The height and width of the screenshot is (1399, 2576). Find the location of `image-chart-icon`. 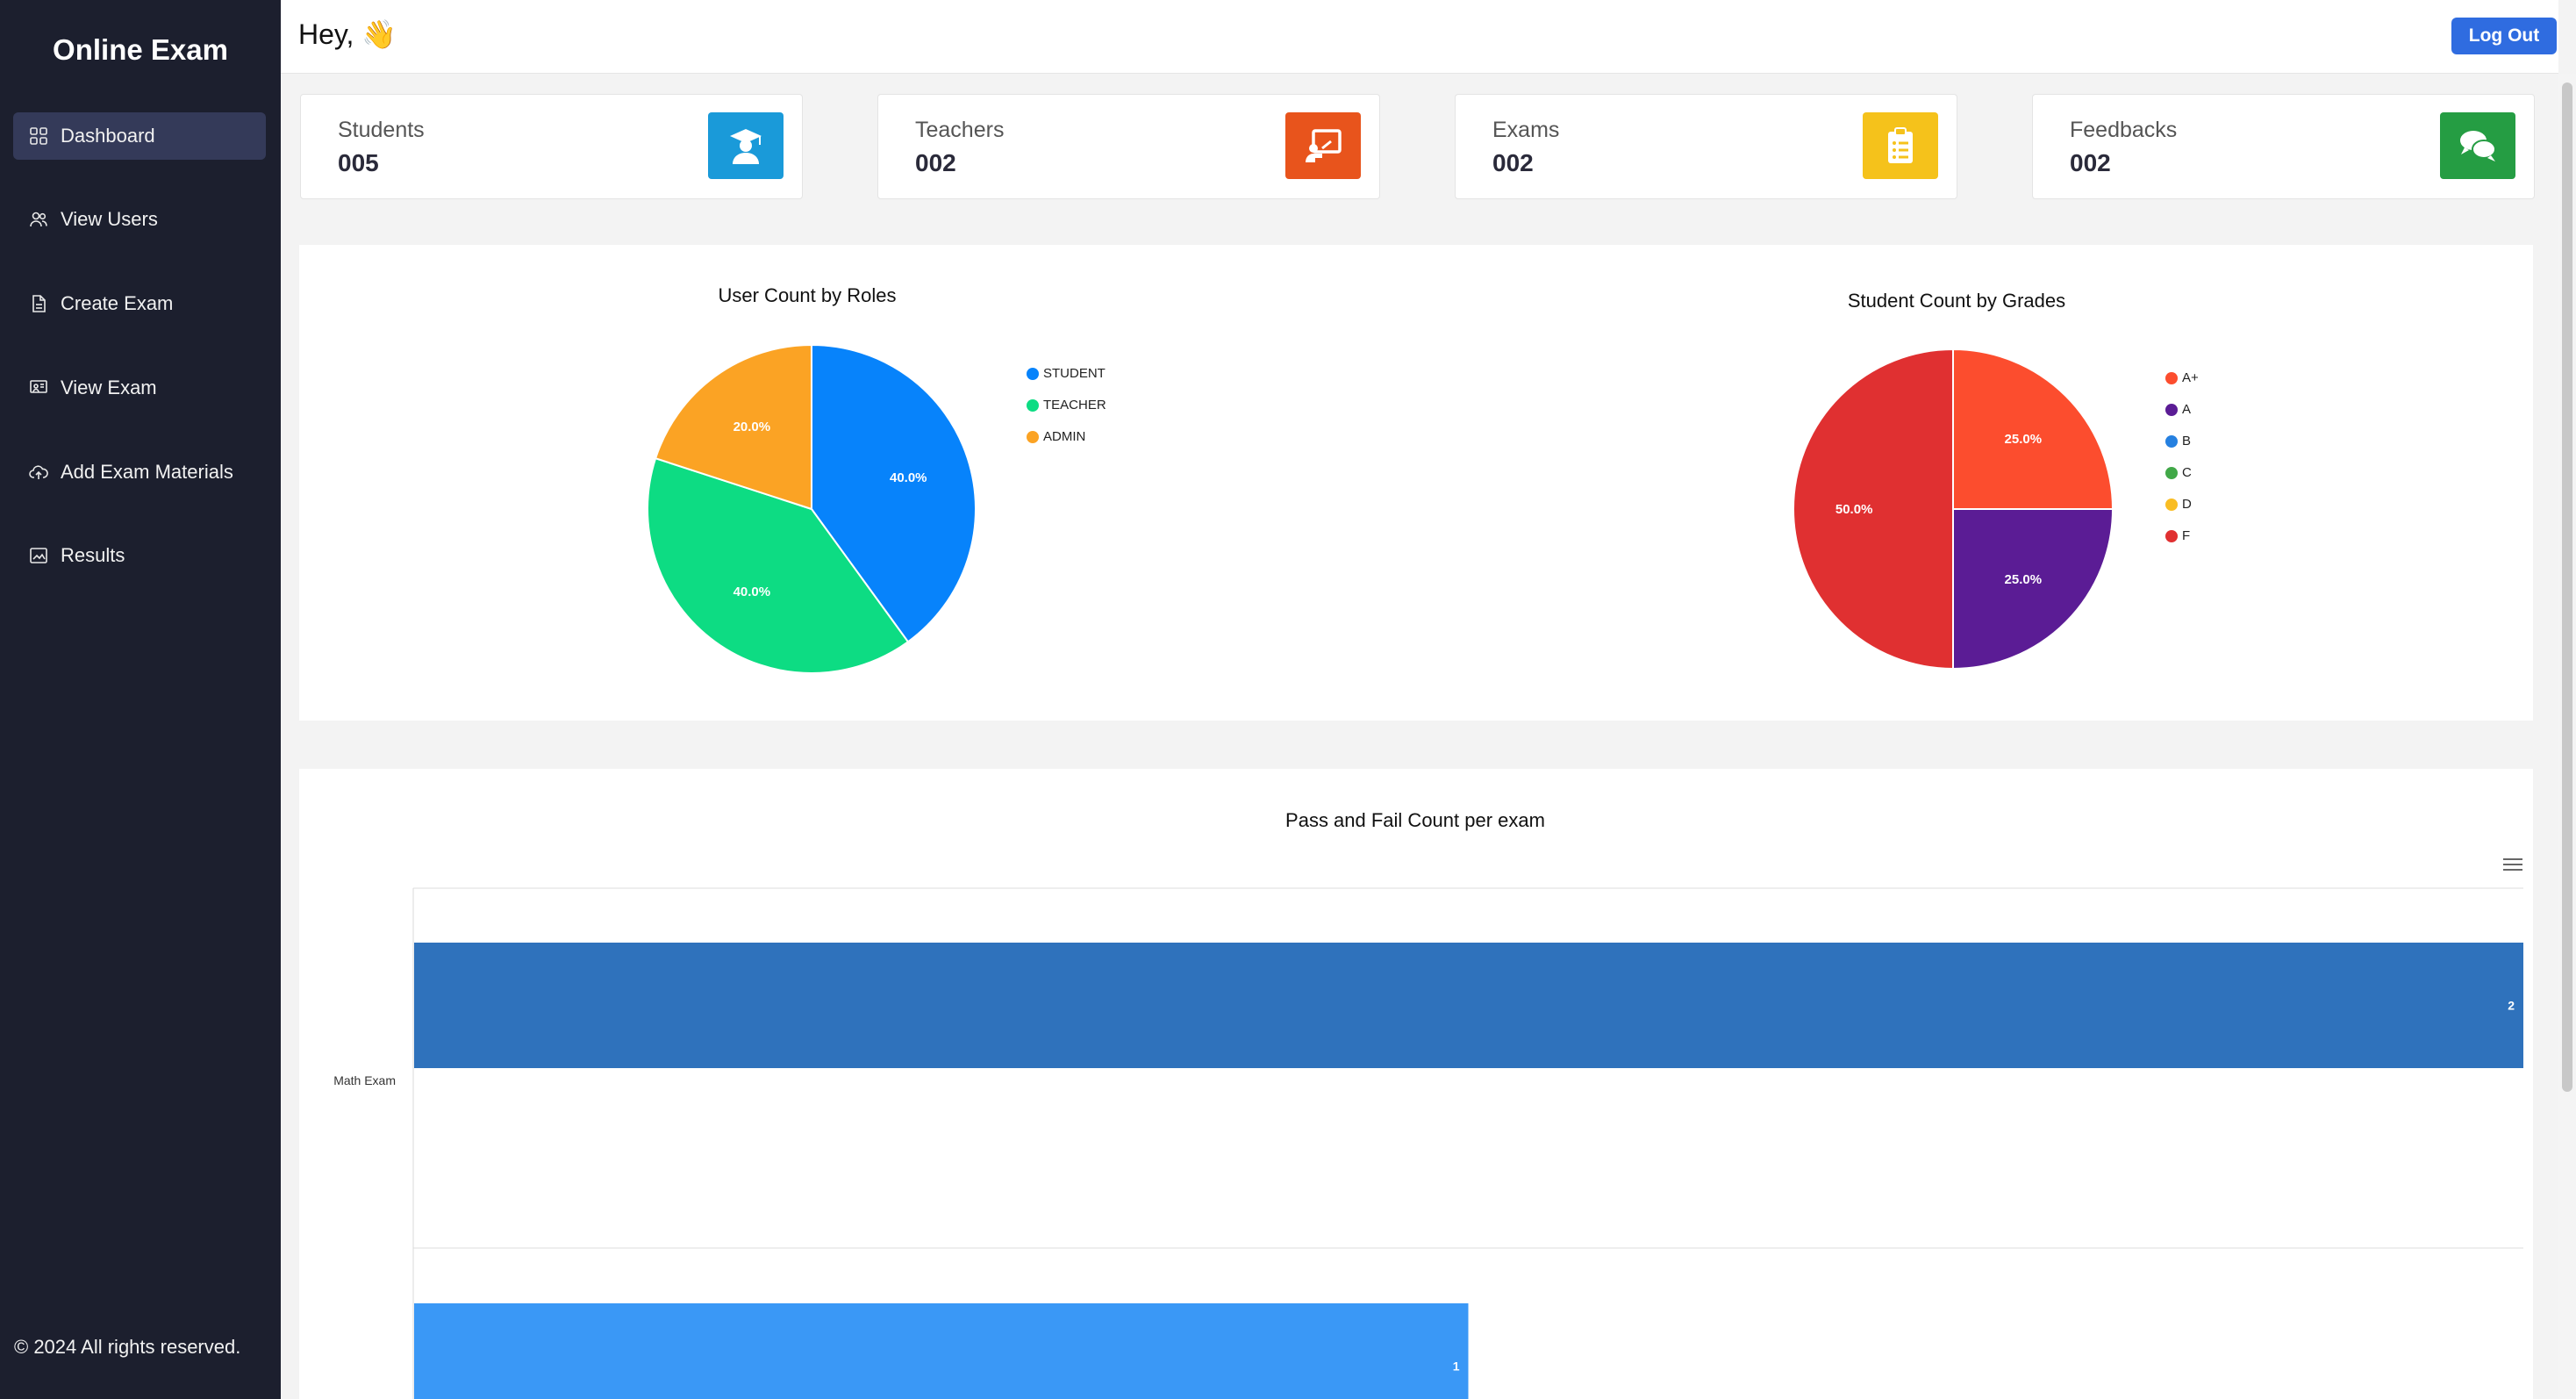

image-chart-icon is located at coordinates (38, 555).